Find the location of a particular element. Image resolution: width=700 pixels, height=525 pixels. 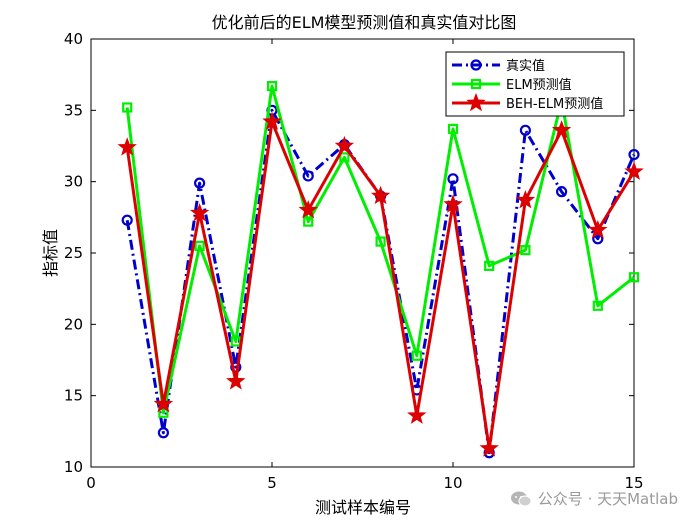

x-tick-label: 10 is located at coordinates (452, 483).